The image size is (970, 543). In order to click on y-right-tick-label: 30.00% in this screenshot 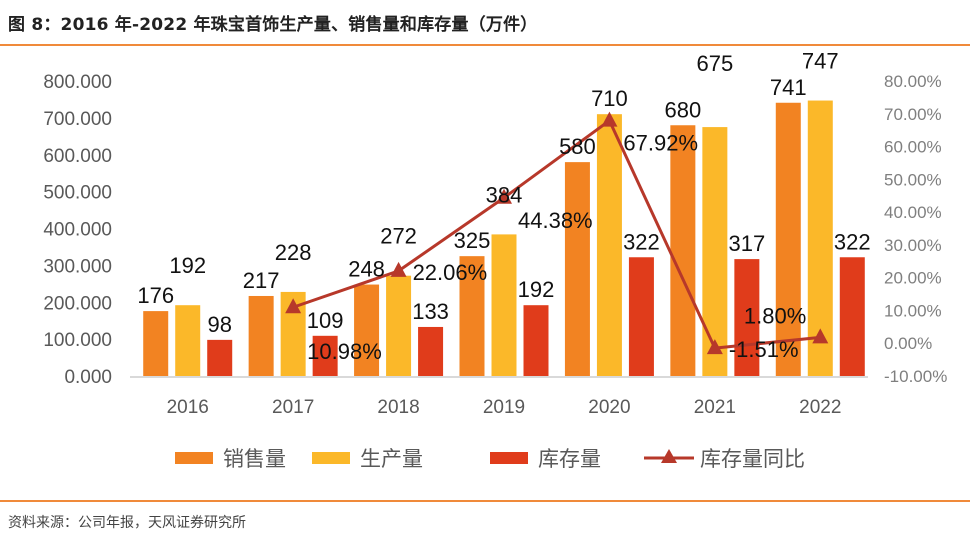, I will do `click(913, 245)`.